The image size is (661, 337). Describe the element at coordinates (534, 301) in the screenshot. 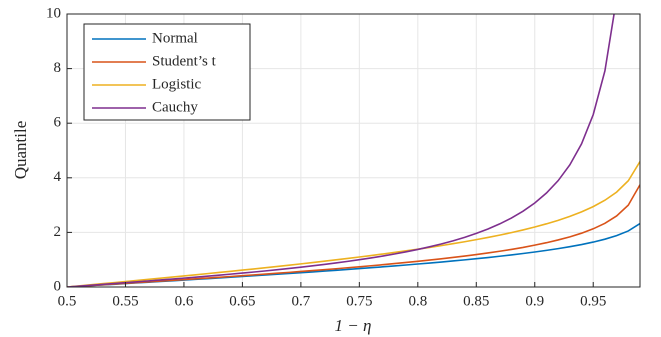

I see `x-tick-label: 0.9` at that location.